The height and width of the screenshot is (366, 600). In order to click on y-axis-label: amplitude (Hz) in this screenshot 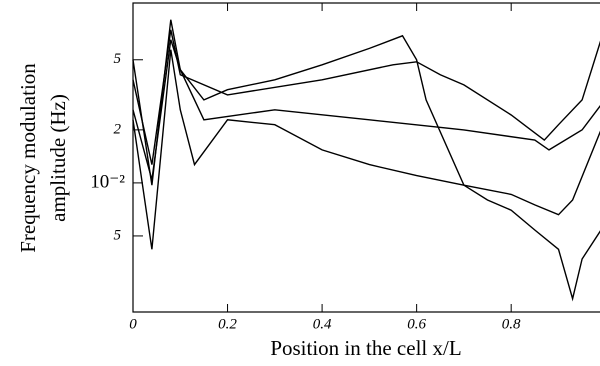, I will do `click(58, 158)`.